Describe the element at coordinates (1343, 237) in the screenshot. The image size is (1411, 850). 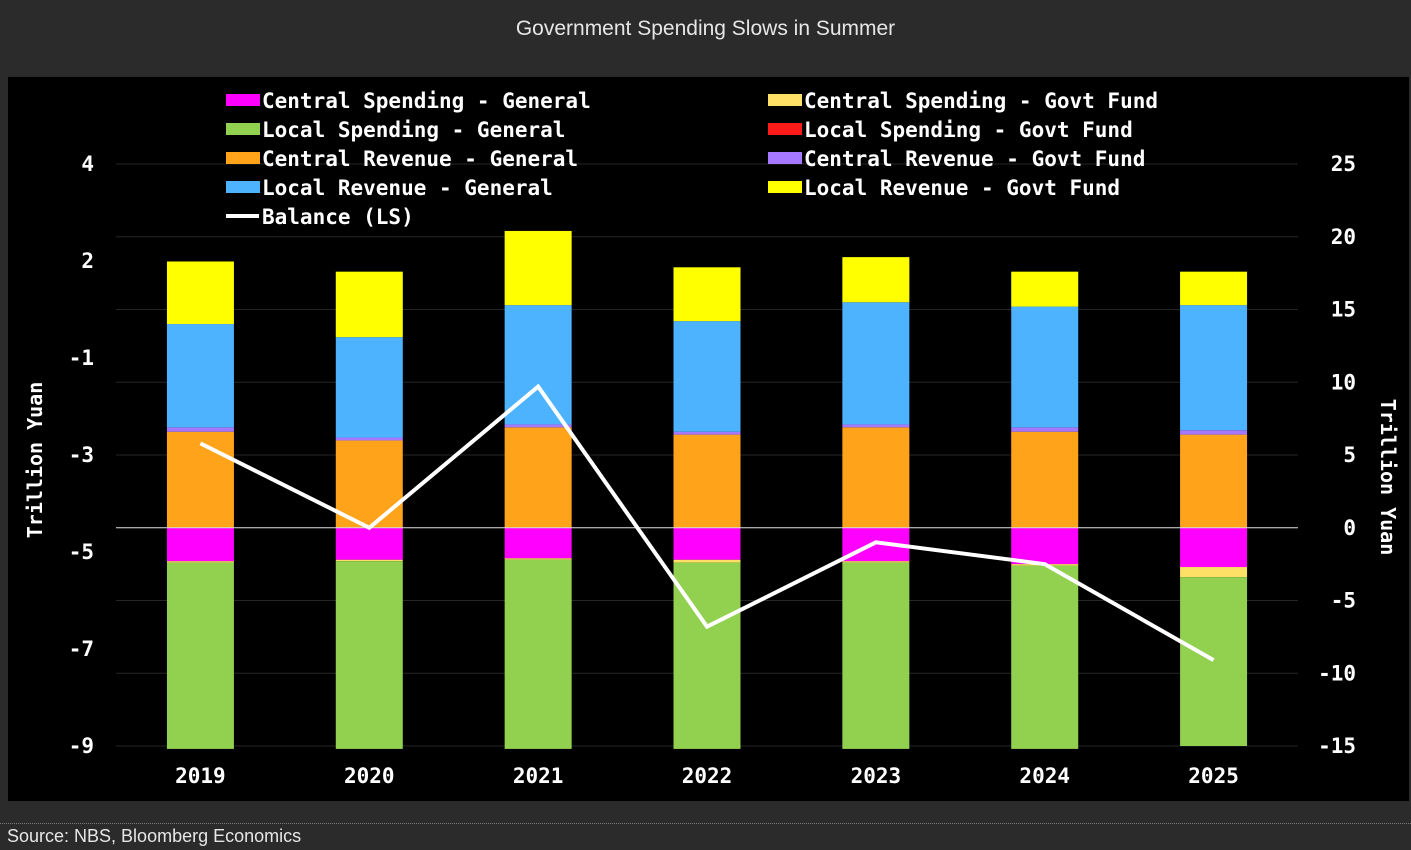
I see `right-tick-label: 20` at that location.